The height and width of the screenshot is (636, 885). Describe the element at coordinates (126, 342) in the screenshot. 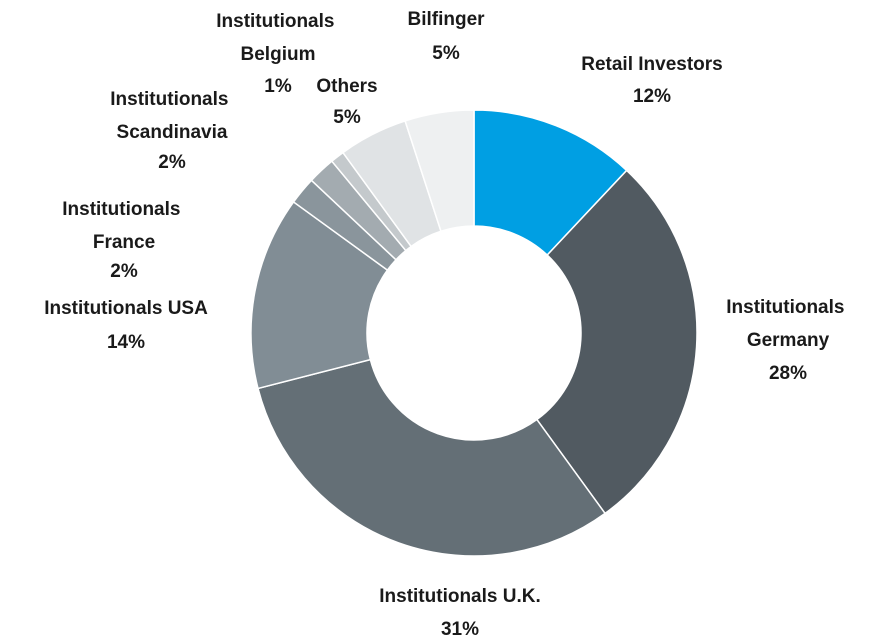

I see `value-label: 14%` at that location.